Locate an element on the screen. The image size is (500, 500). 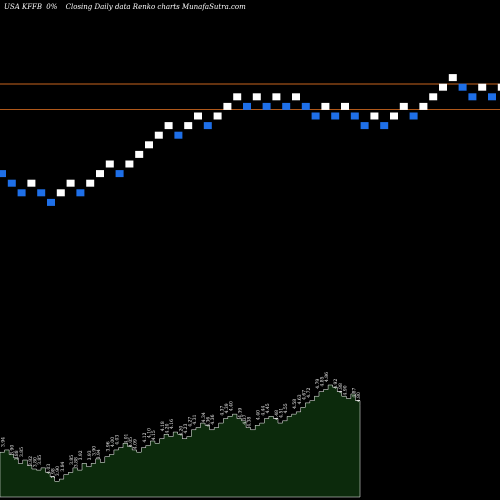
volume-data-label: 4.16 is located at coordinates (172, 424).